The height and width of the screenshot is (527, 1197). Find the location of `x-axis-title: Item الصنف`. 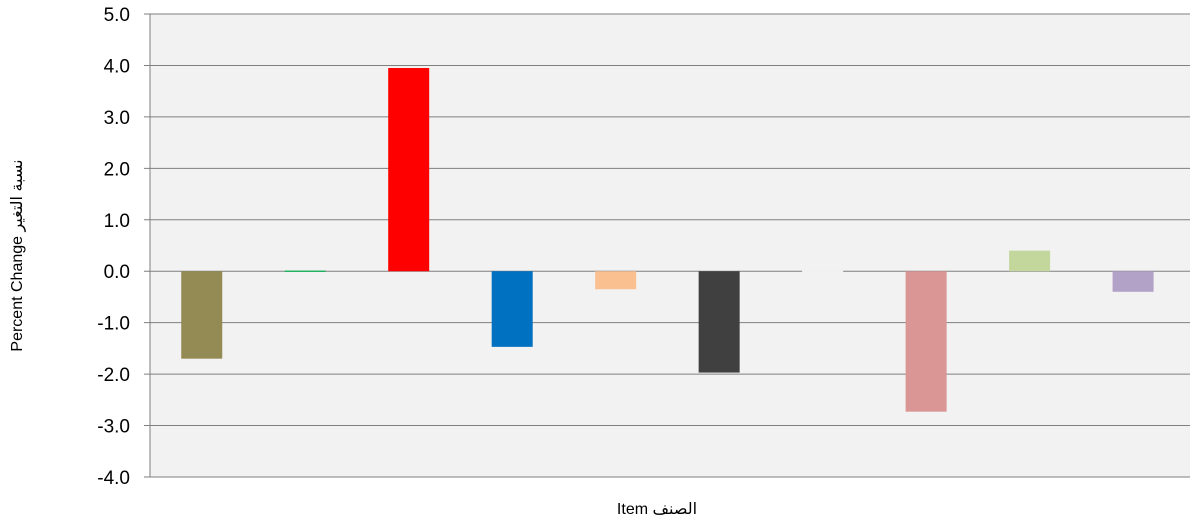

x-axis-title: Item الصنف is located at coordinates (657, 509).